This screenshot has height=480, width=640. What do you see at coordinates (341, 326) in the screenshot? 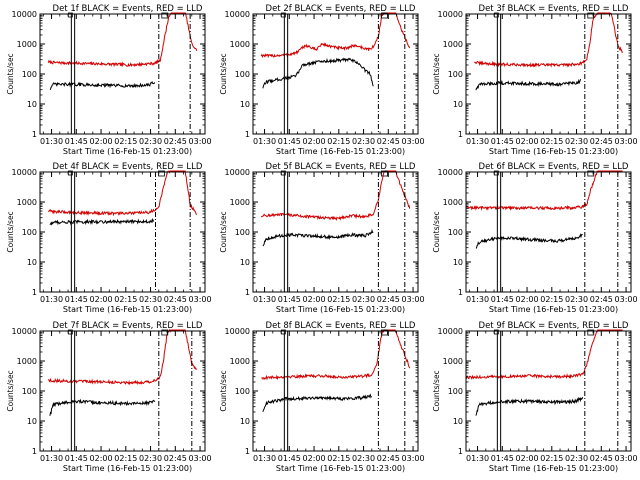
I see `panel-title: Det 8f BLACK = Events, RED = LLD` at bounding box center [341, 326].